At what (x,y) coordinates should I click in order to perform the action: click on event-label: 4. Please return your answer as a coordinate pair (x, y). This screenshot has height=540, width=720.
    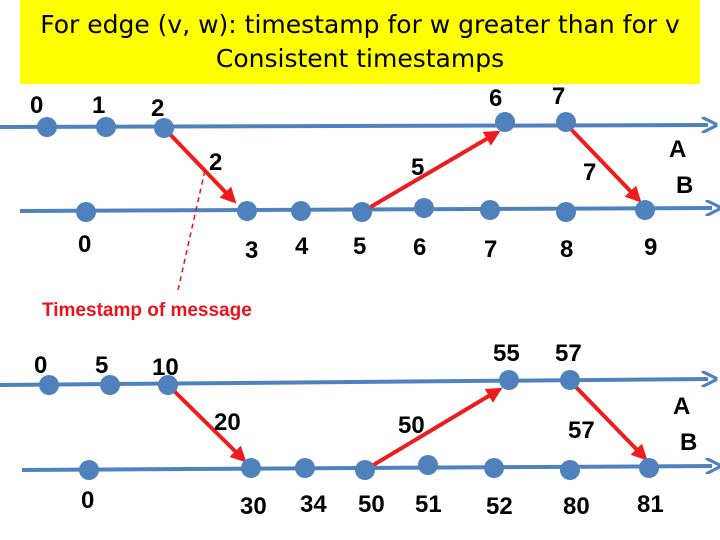
    Looking at the image, I should click on (302, 246).